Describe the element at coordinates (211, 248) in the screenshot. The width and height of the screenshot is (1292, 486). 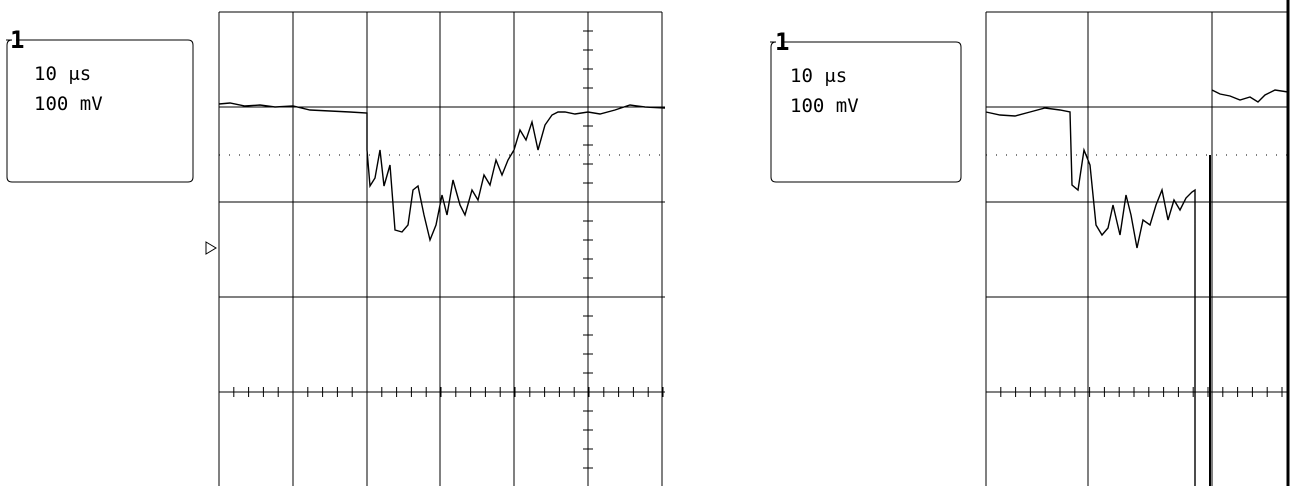
I see `ground-marker` at that location.